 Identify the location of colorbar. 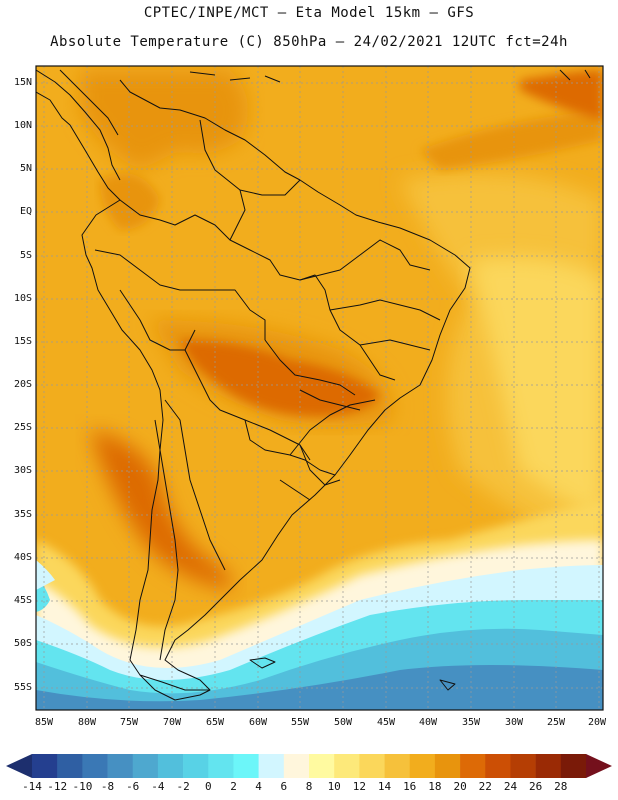
(309, 766).